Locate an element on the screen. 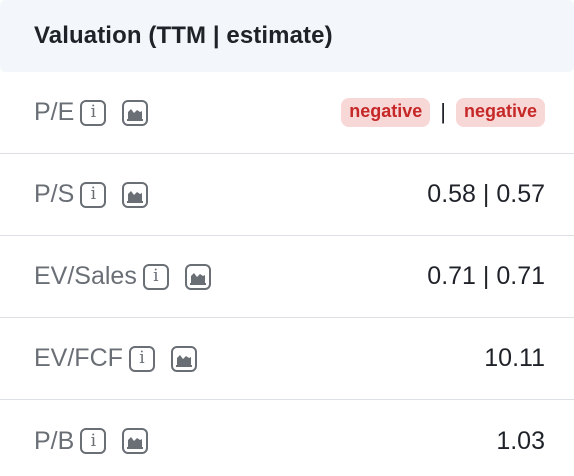 The height and width of the screenshot is (476, 574). metric-label-ev-sales: EV/Sales is located at coordinates (85, 276).